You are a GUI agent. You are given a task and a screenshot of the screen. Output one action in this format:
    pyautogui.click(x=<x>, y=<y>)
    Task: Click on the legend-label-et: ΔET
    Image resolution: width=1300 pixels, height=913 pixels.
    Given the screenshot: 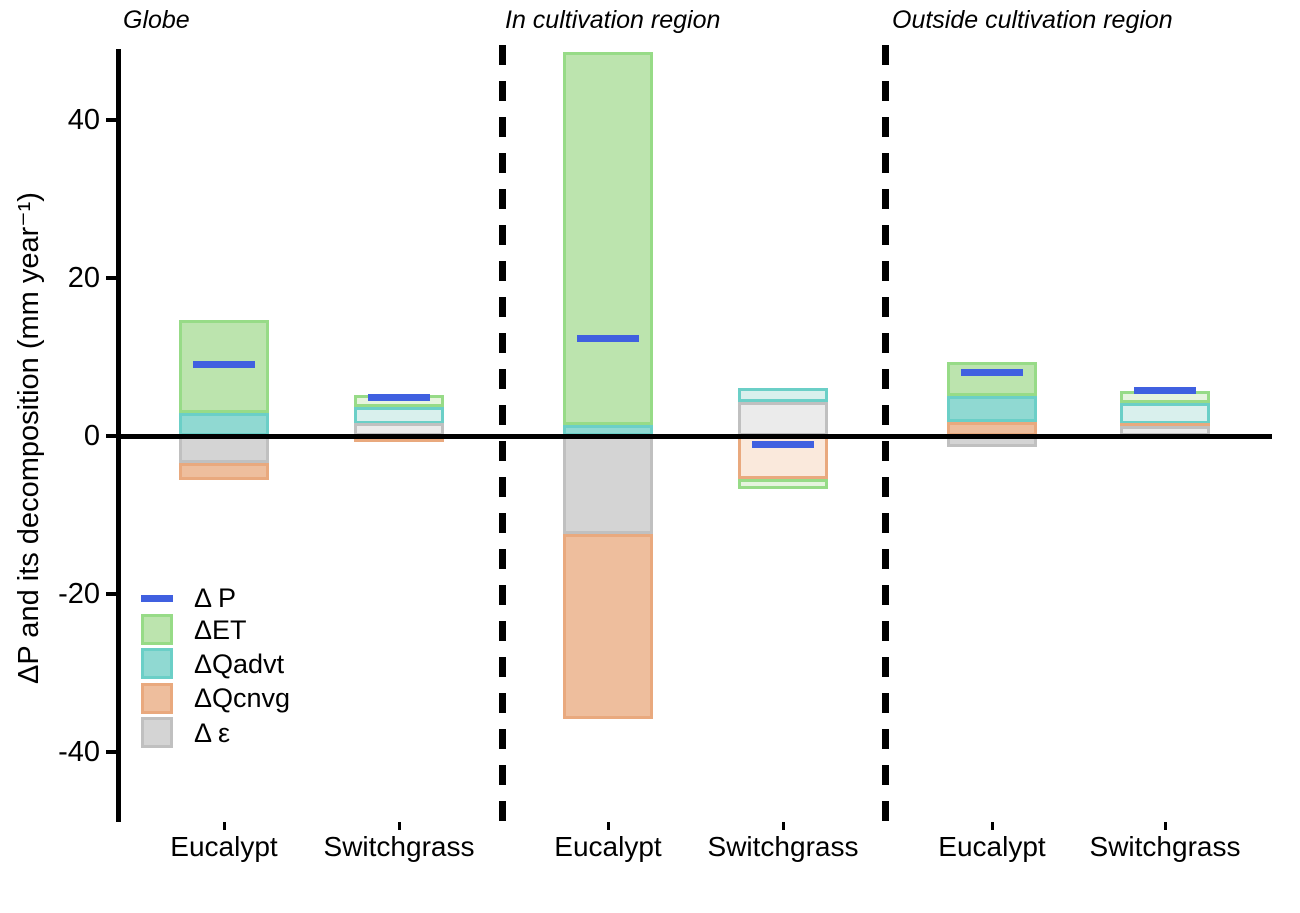 What is the action you would take?
    pyautogui.click(x=220, y=630)
    